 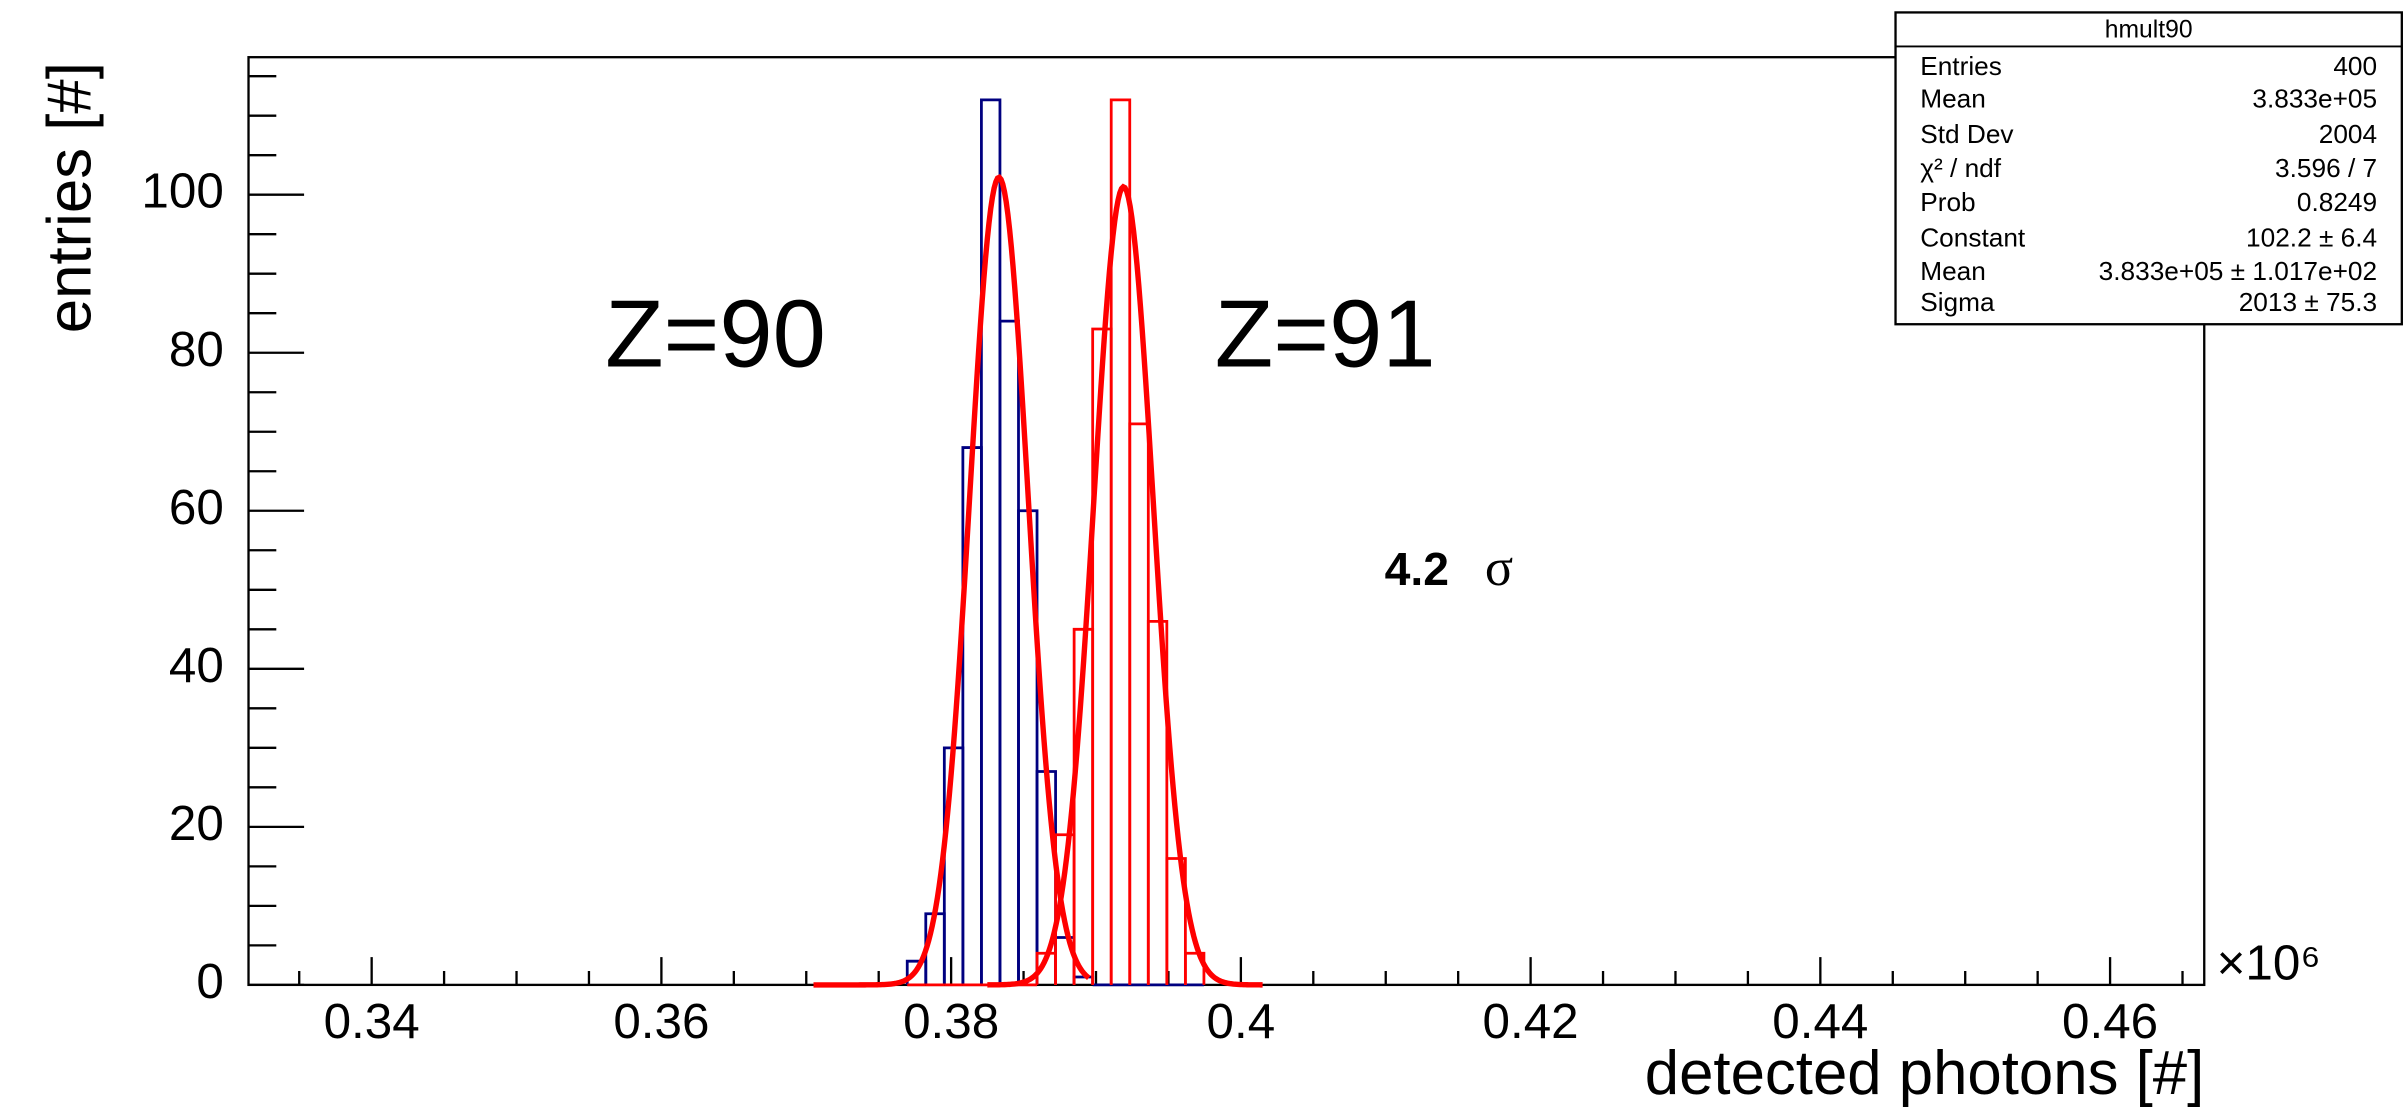 I want to click on stats-value: 2013 ± 75.3, so click(x=2308, y=302).